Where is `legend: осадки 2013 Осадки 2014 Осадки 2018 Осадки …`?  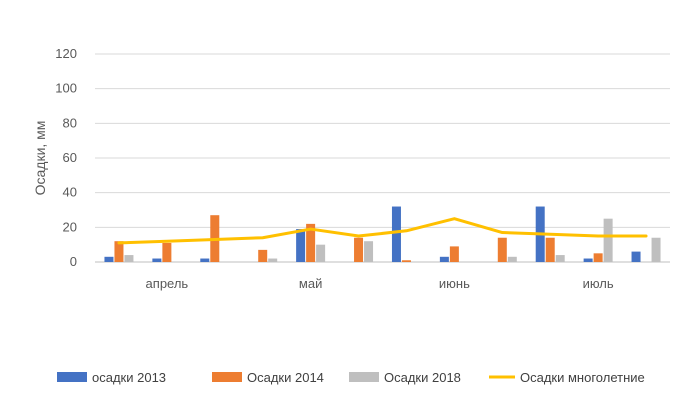 legend: осадки 2013 Осадки 2014 Осадки 2018 Осадки … is located at coordinates (351, 377).